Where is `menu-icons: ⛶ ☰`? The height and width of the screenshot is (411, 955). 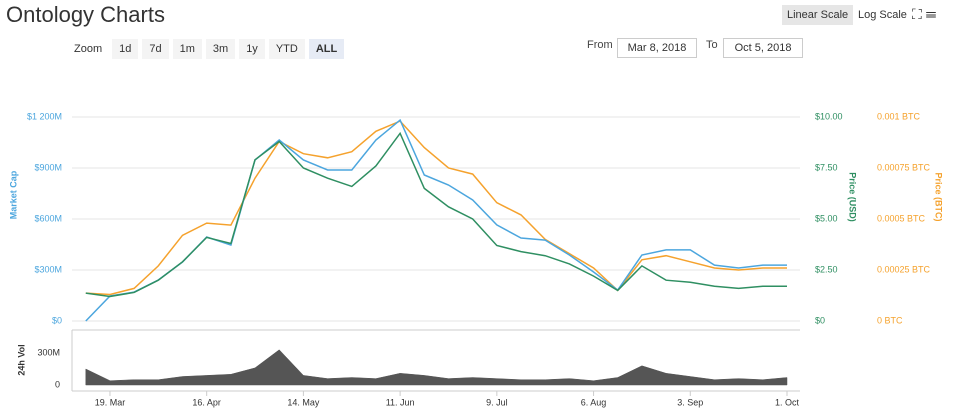
menu-icons: ⛶ ☰ is located at coordinates (924, 14).